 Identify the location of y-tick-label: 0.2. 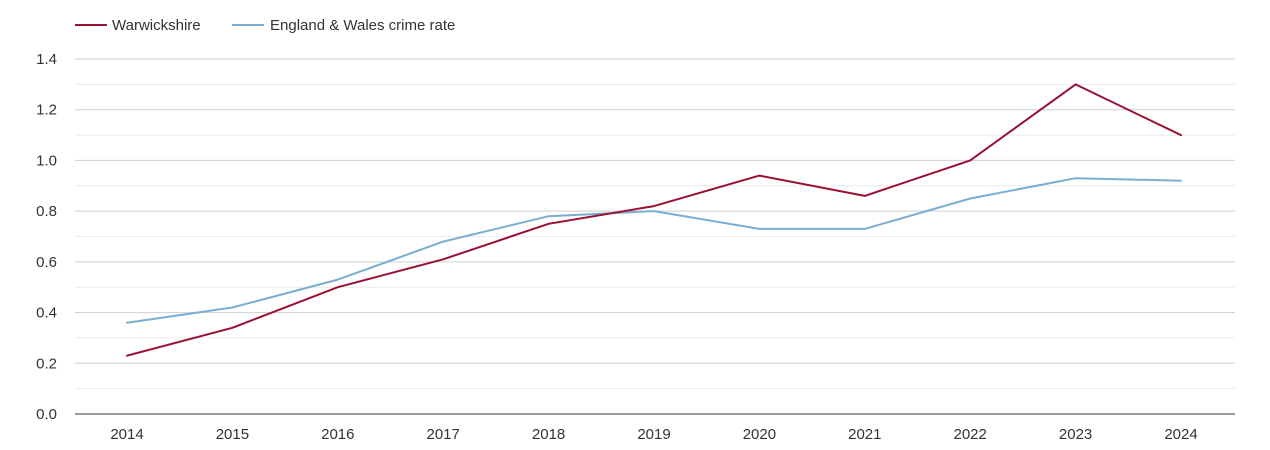
(46, 363).